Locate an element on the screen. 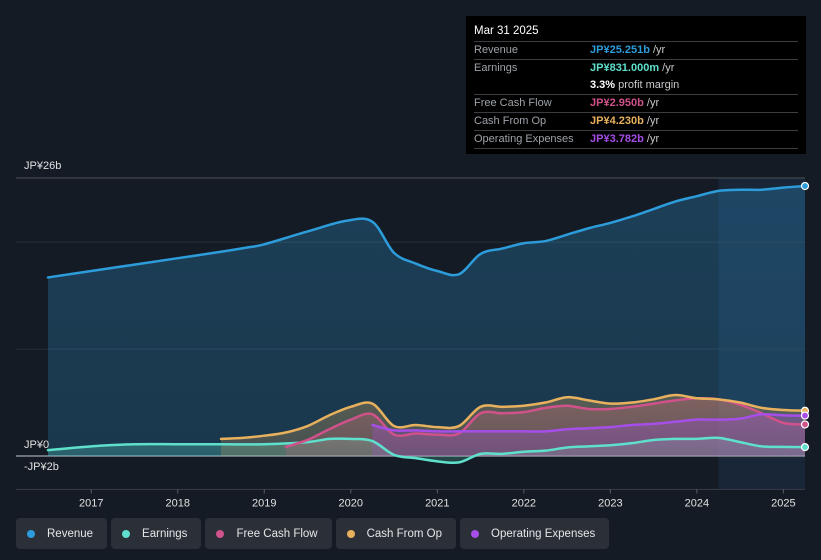 This screenshot has height=560, width=821. line-earnings is located at coordinates (426, 450).